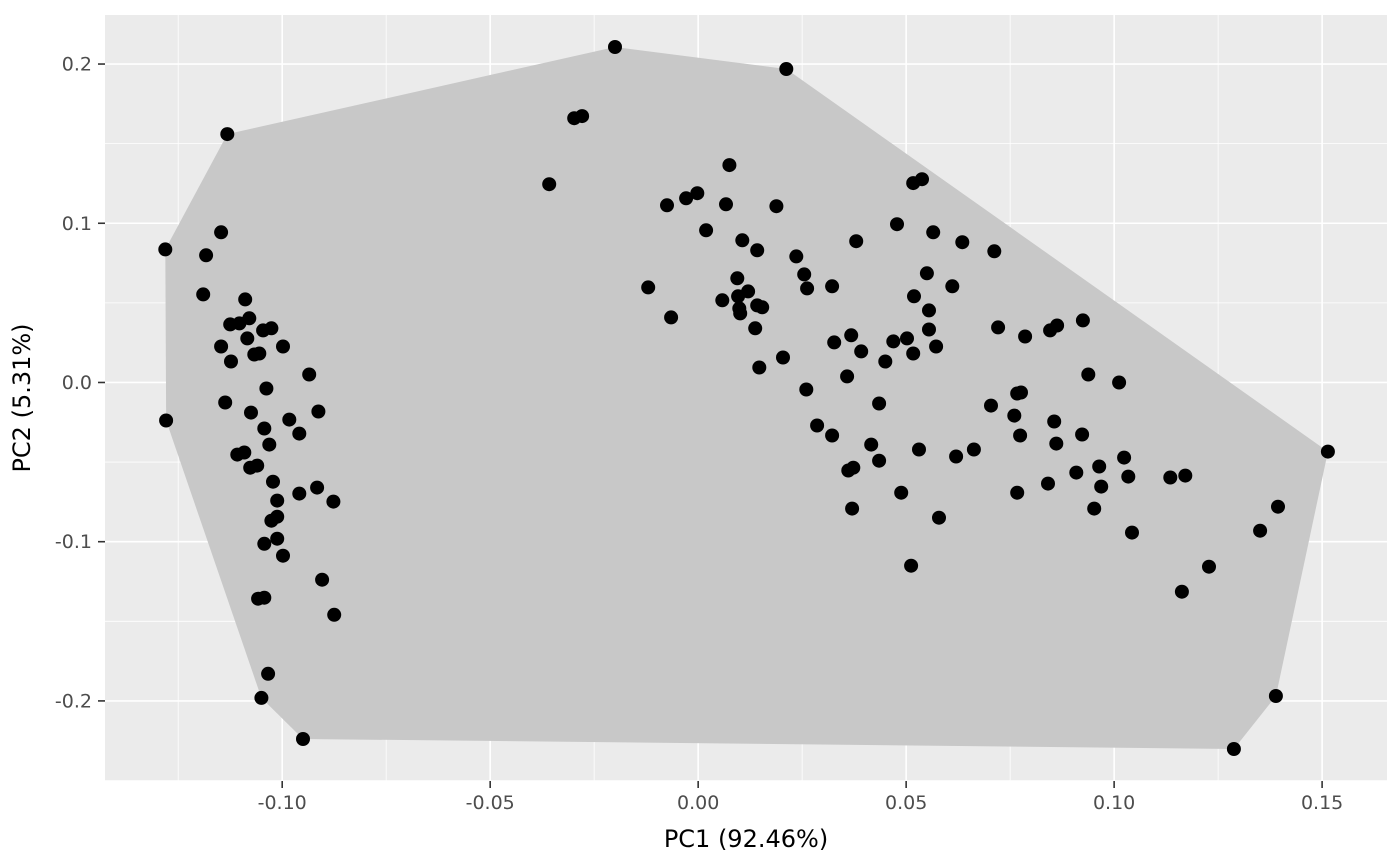 The width and height of the screenshot is (1400, 866). What do you see at coordinates (1322, 803) in the screenshot?
I see `x-tick-label: 0.15` at bounding box center [1322, 803].